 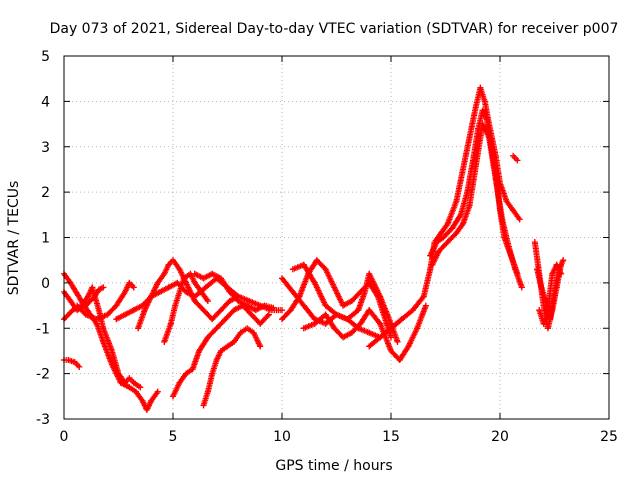 I want to click on series-track-k, so click(x=234, y=292).